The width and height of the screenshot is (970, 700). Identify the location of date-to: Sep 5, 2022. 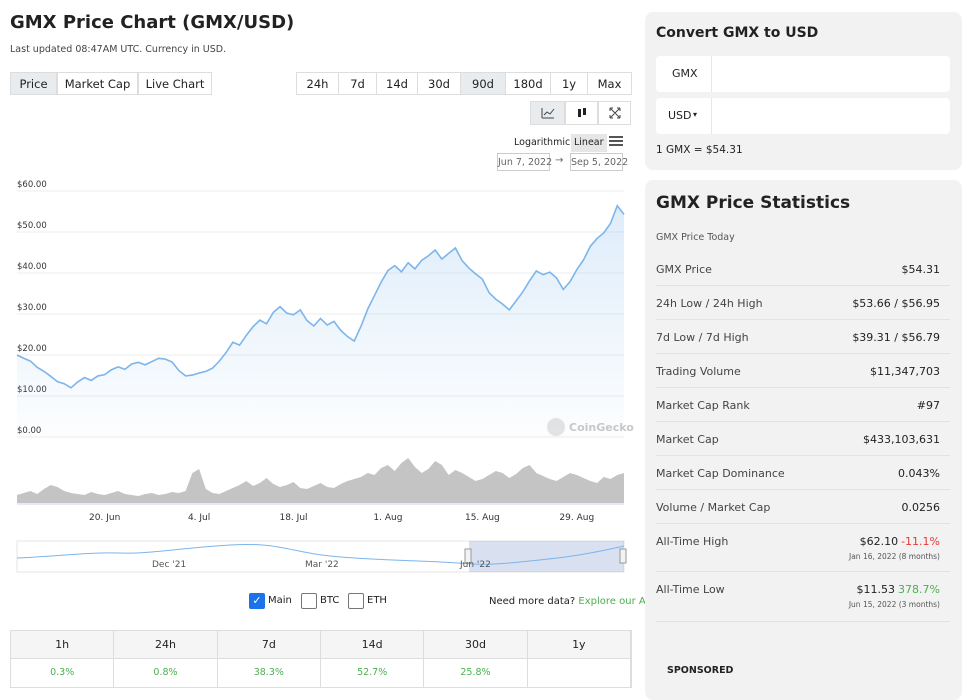
(599, 162).